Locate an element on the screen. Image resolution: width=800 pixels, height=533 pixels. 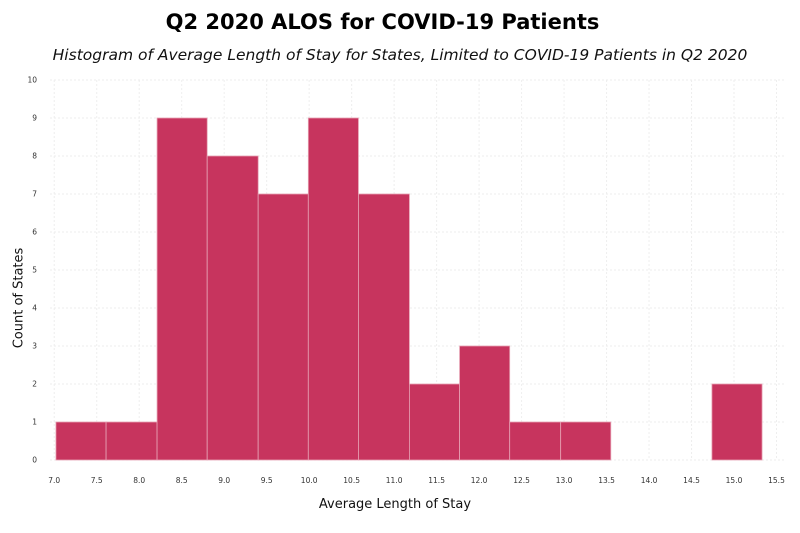
y-tick-label: 0 is located at coordinates (34, 460).